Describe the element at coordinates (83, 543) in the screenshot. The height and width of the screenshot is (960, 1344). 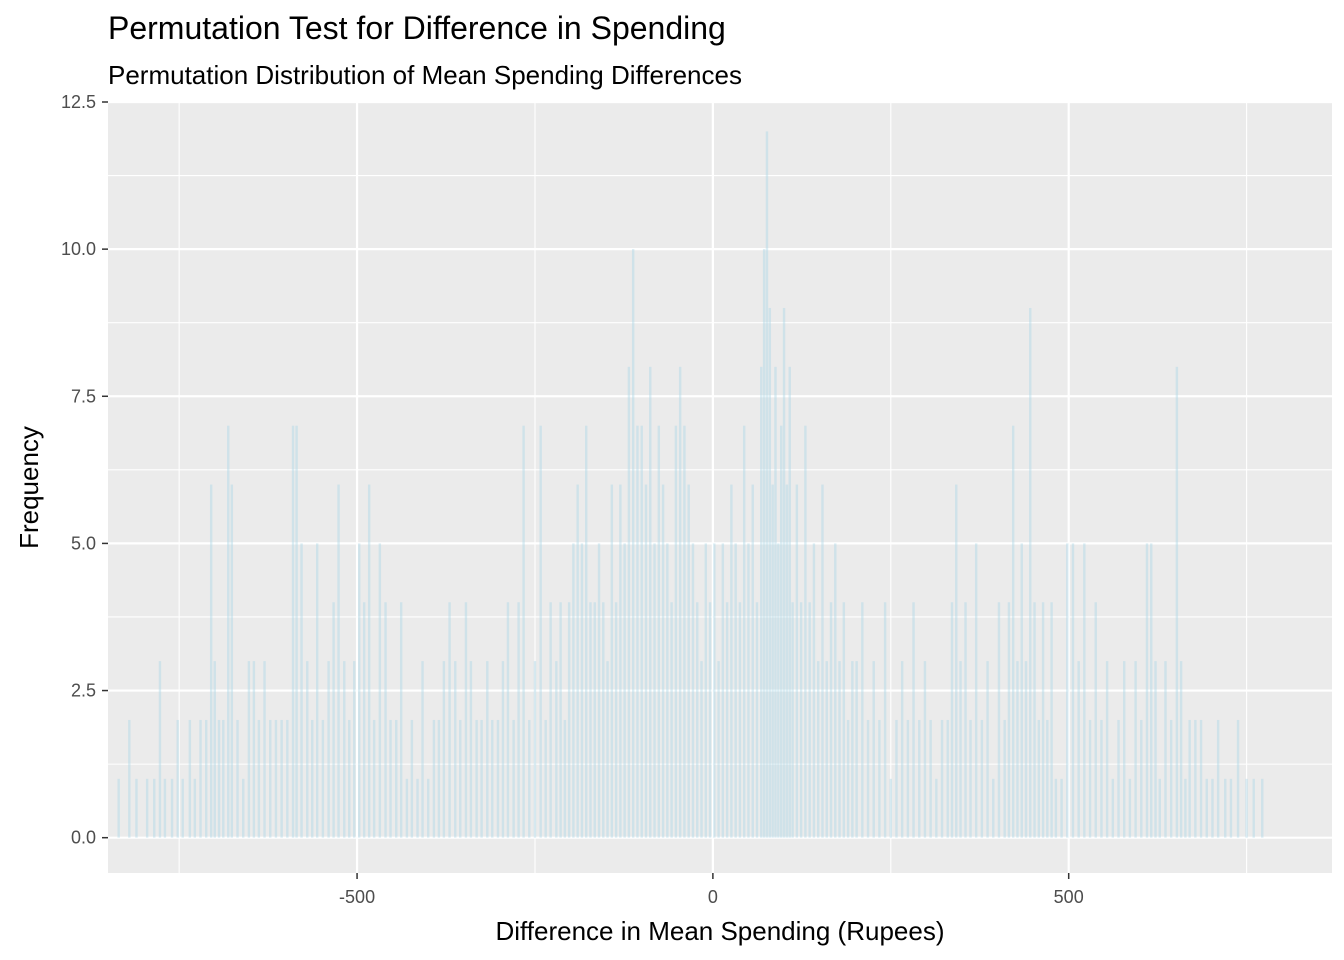
I see `y-tick-label: 5.0` at that location.